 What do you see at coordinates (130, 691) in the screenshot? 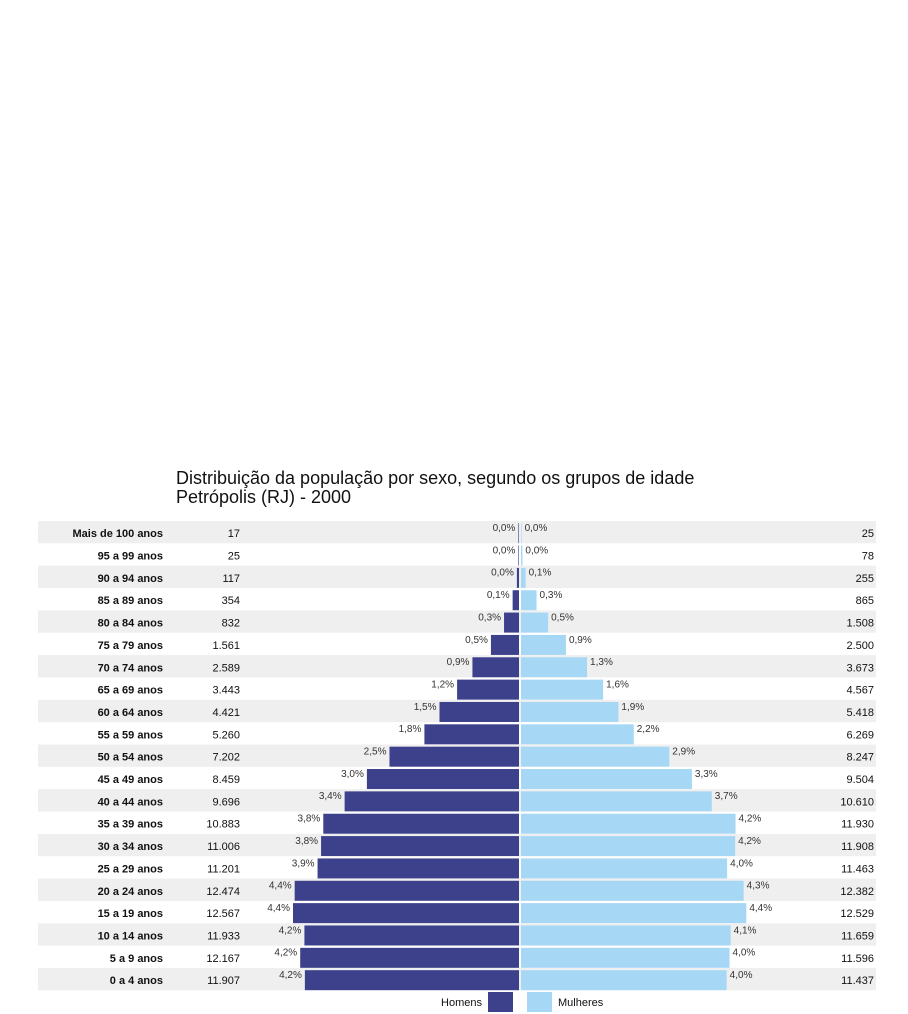
I see `age-group-label: 65 a 69 anos` at bounding box center [130, 691].